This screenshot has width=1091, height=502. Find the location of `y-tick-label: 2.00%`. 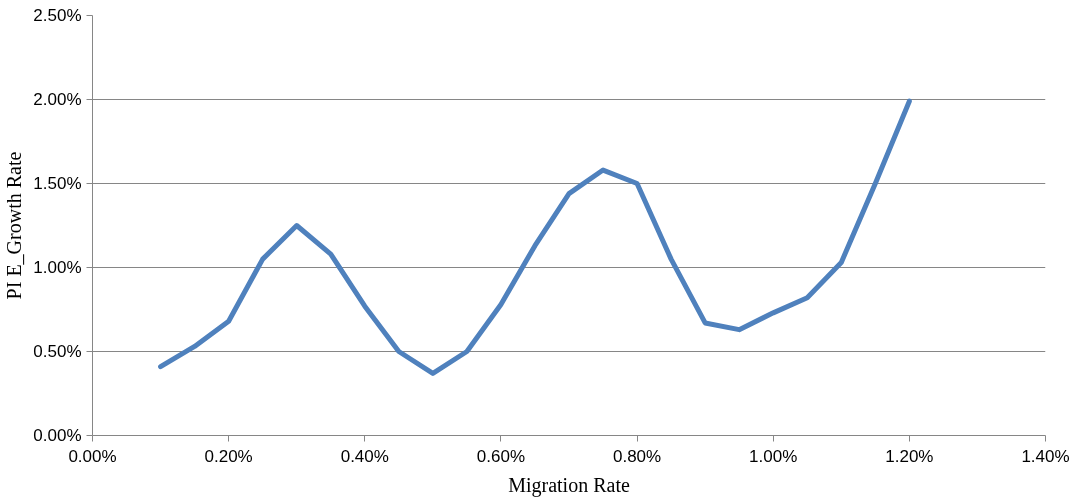

y-tick-label: 2.00% is located at coordinates (57, 99).